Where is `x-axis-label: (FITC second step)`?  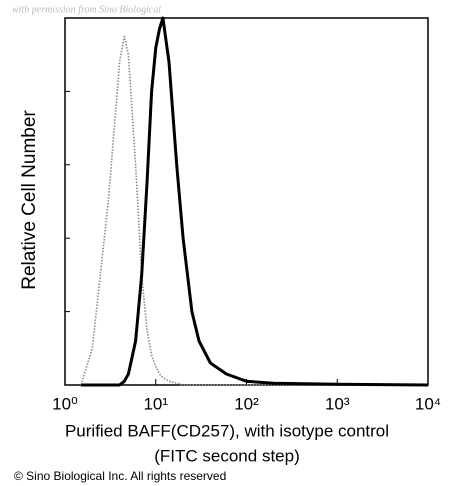
x-axis-label: (FITC second step) is located at coordinates (227, 455).